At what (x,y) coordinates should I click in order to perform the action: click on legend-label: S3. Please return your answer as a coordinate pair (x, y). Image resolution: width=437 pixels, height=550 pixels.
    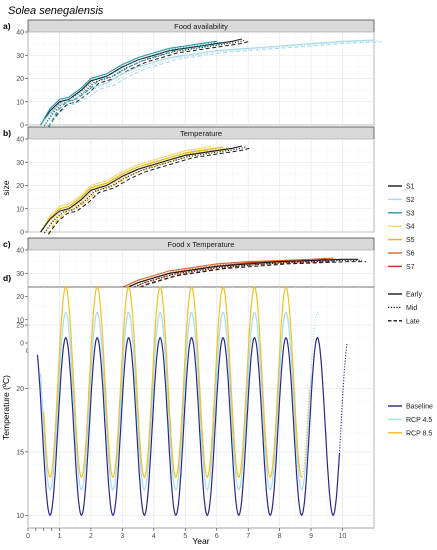
    Looking at the image, I should click on (410, 213).